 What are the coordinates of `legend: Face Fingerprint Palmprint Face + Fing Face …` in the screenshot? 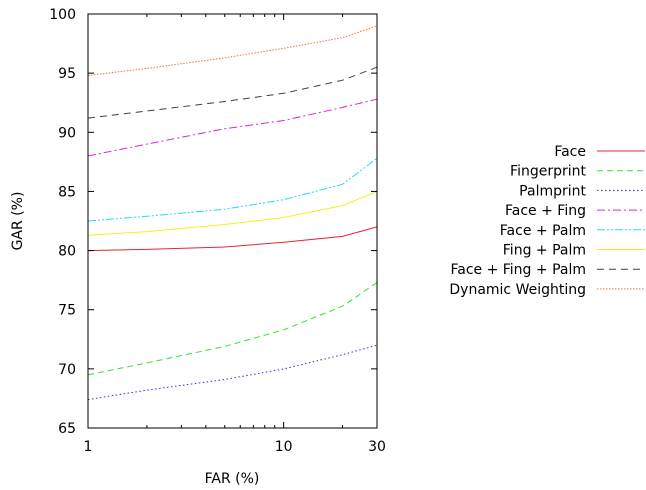 It's located at (547, 221).